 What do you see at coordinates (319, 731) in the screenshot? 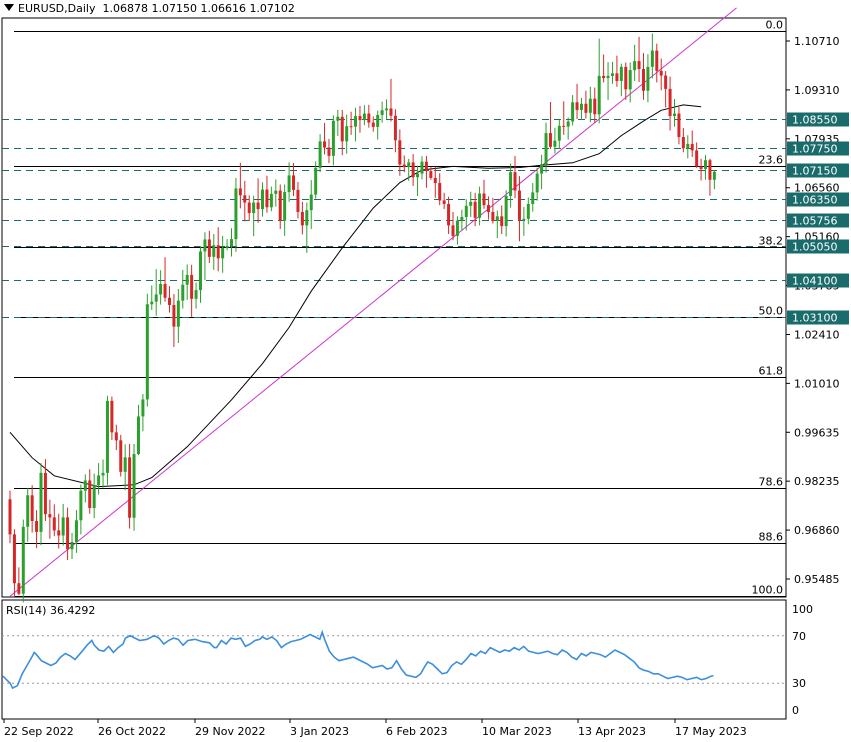
I see `x-tick-label: 3 Jan 2023` at bounding box center [319, 731].